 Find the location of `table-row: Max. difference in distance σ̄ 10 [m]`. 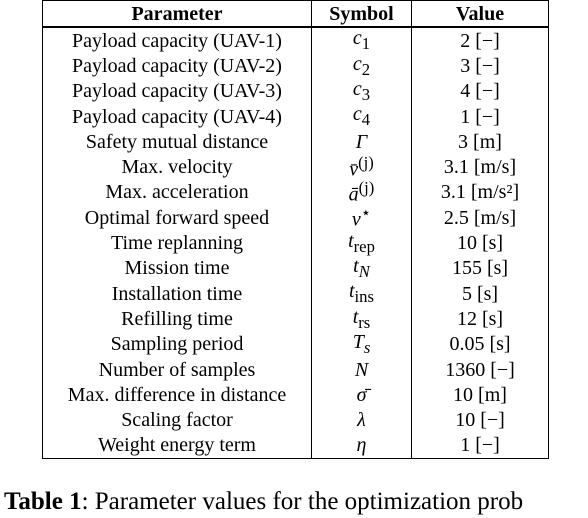

table-row: Max. difference in distance σ̄ 10 [m] is located at coordinates (295, 395).